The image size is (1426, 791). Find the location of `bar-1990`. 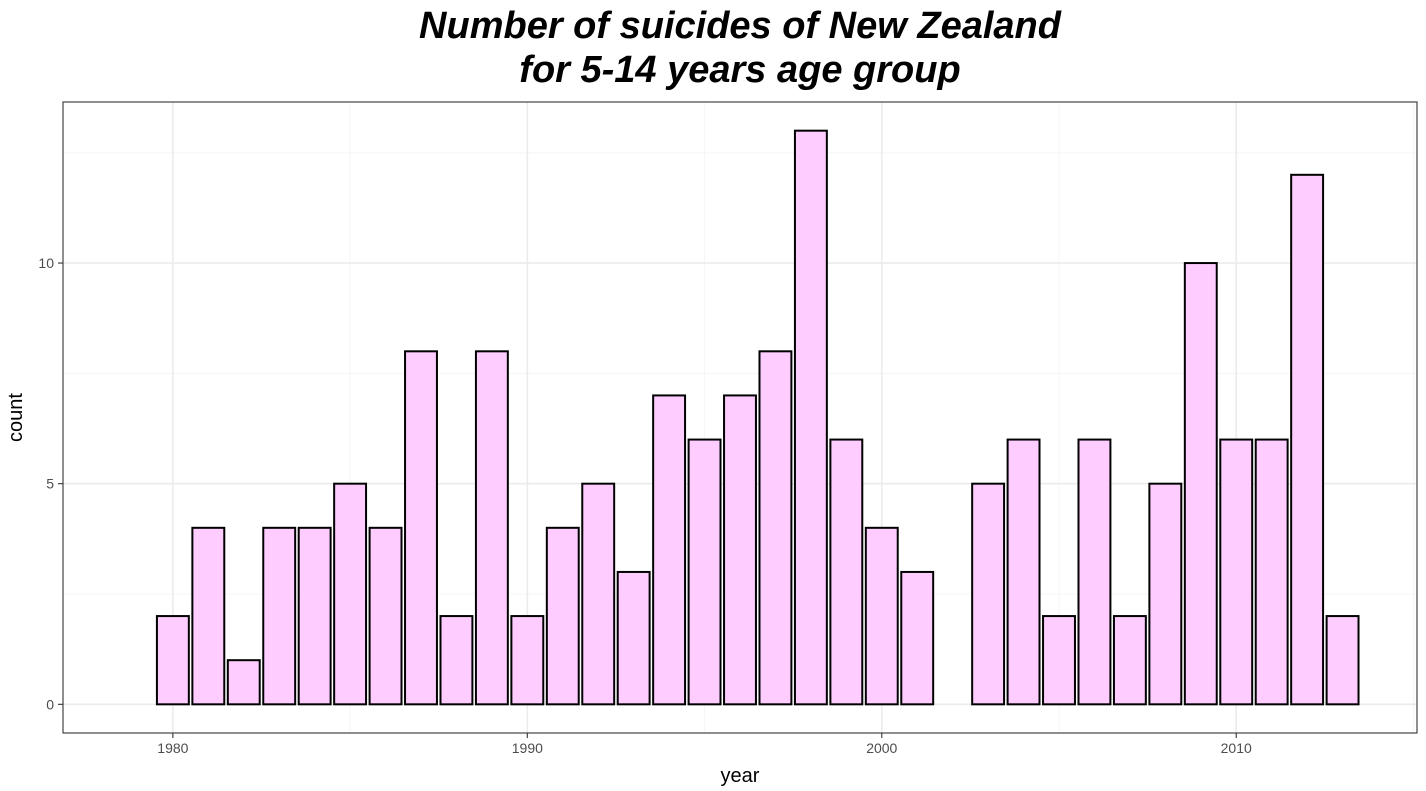

bar-1990 is located at coordinates (527, 660).